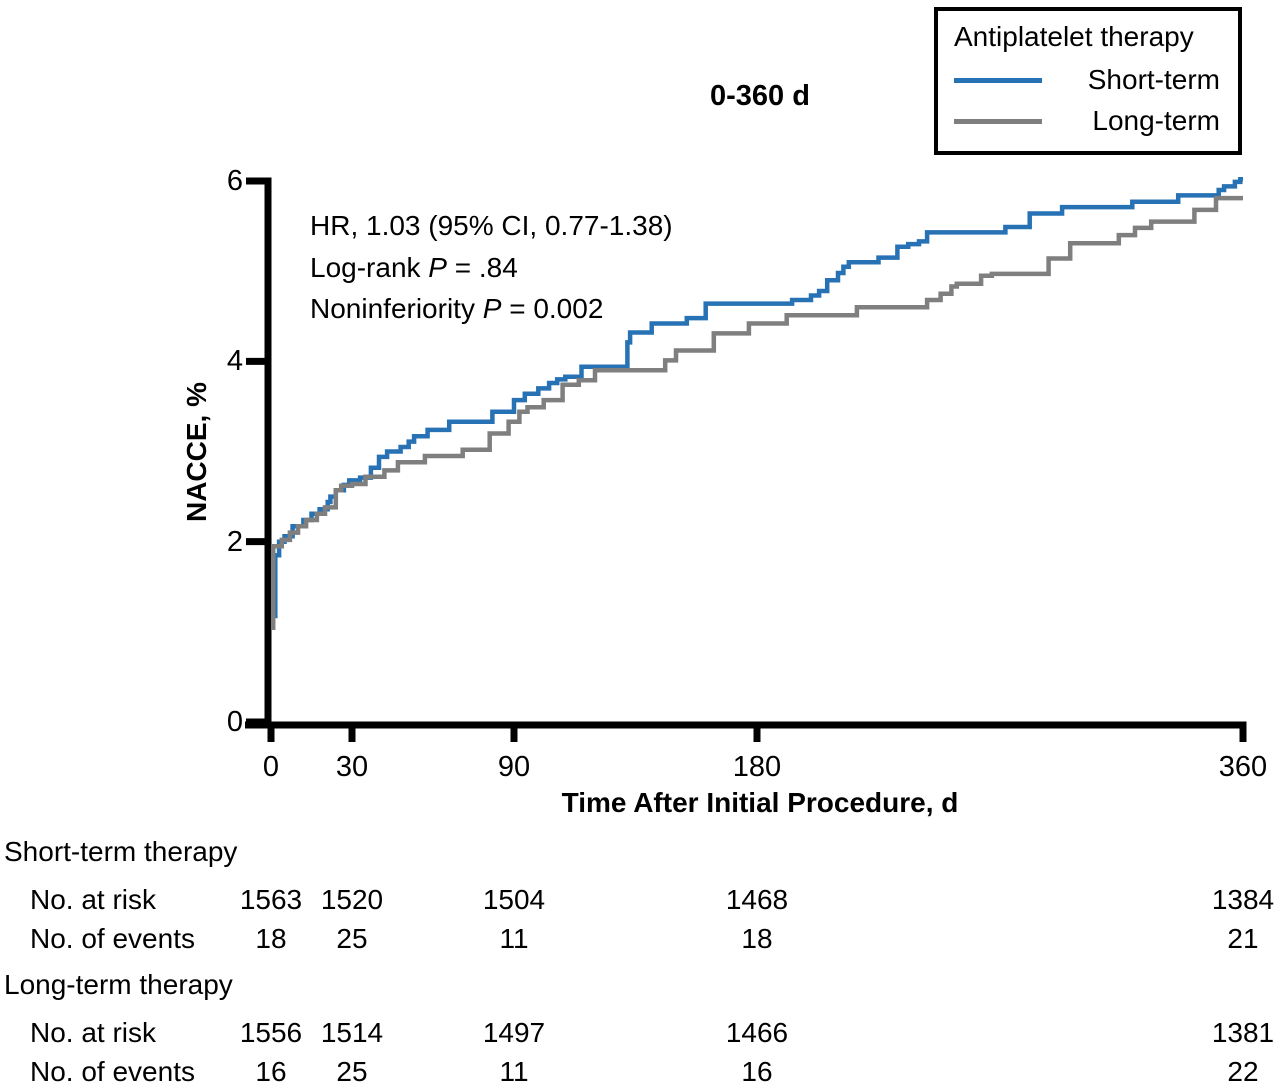 This screenshot has width=1280, height=1086. What do you see at coordinates (121, 851) in the screenshot?
I see `risk-group-label: Short-term therapy` at bounding box center [121, 851].